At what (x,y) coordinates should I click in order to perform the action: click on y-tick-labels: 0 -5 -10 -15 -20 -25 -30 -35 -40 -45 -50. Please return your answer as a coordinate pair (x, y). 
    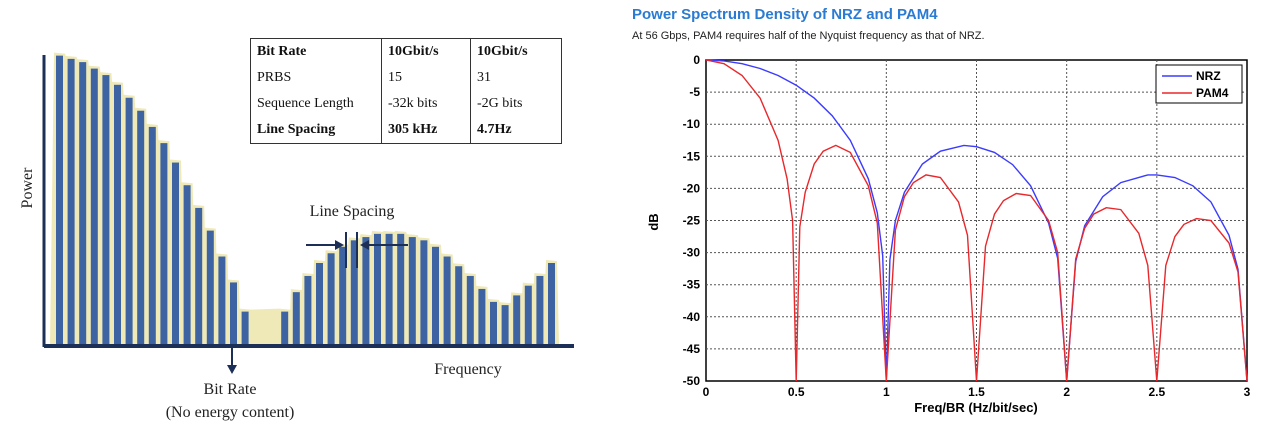
    Looking at the image, I should click on (692, 220).